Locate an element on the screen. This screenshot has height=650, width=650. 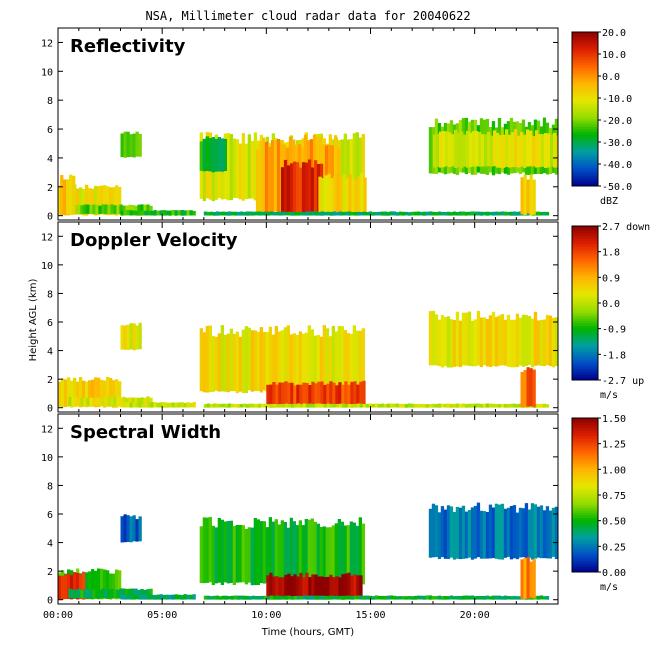
y-tick-label: 2 is located at coordinates (50, 380).